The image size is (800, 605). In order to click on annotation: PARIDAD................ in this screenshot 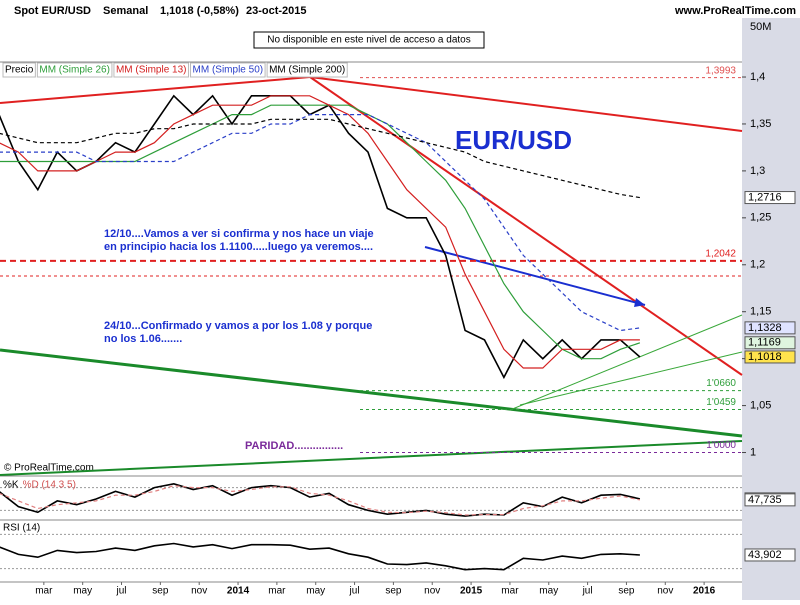, I will do `click(294, 446)`.